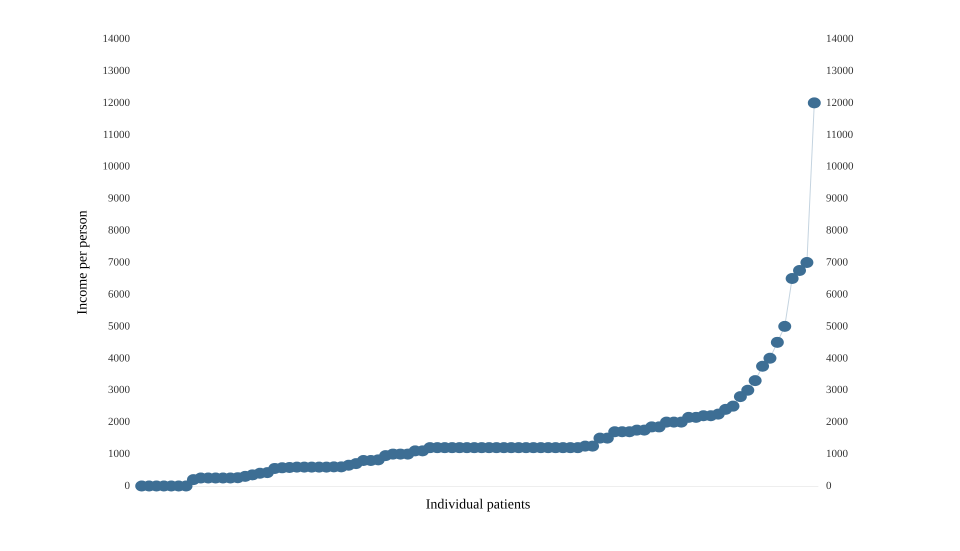 Image resolution: width=960 pixels, height=551 pixels. What do you see at coordinates (119, 198) in the screenshot?
I see `y-tick-label: 9000` at bounding box center [119, 198].